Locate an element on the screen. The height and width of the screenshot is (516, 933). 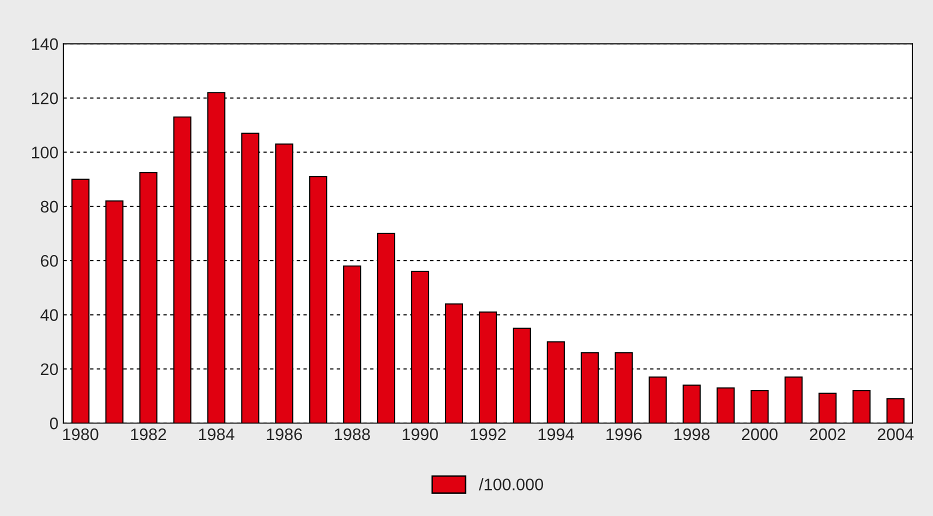
x-tick-label: 2002 is located at coordinates (828, 434).